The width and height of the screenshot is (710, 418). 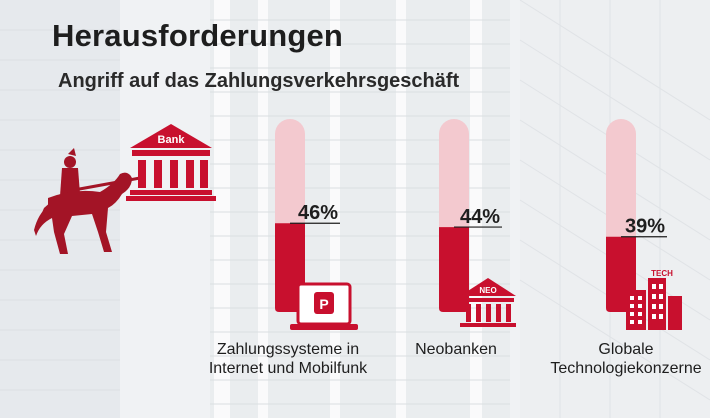 I want to click on neo-icon-label: NEO, so click(x=487, y=290).